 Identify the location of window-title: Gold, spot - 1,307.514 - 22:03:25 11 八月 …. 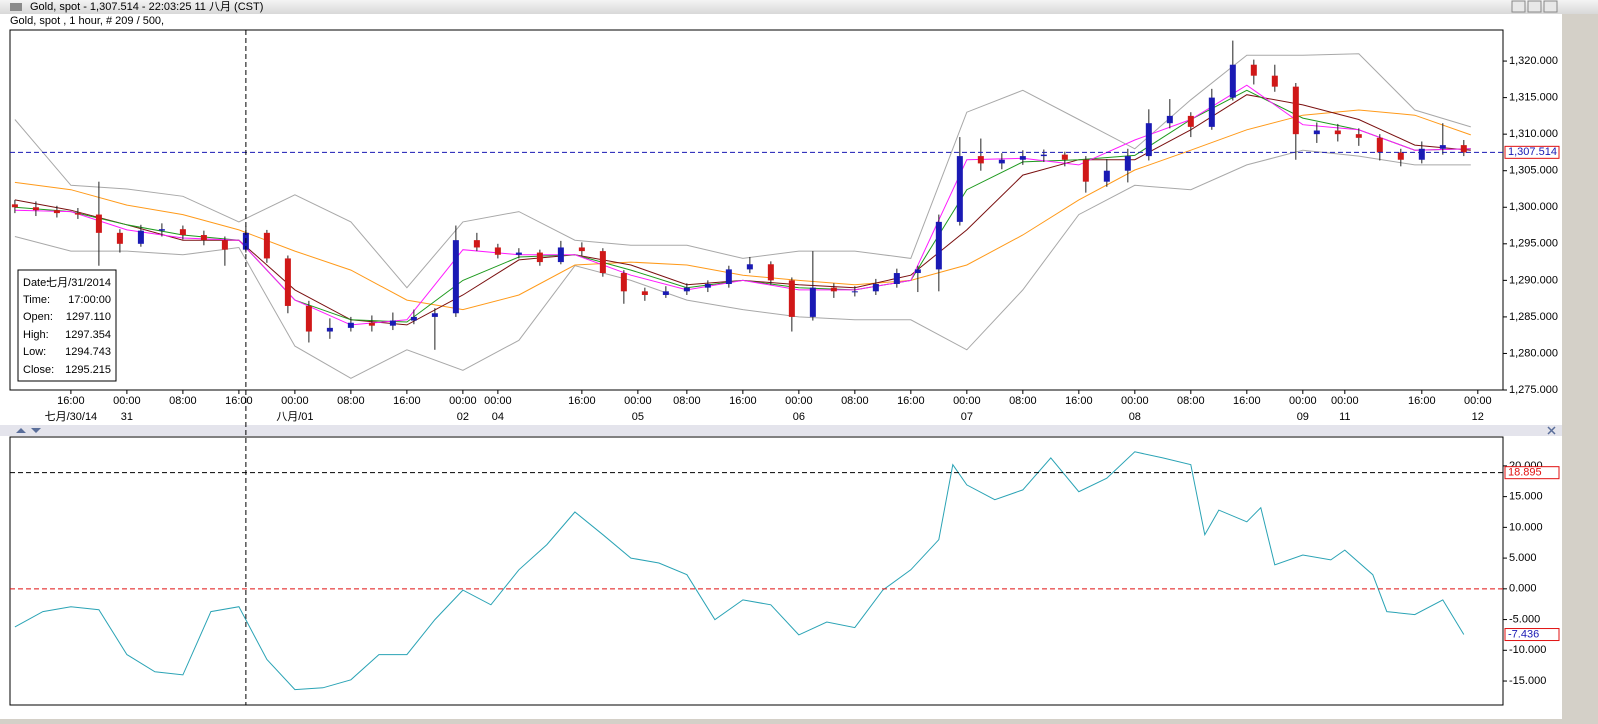
(146, 7).